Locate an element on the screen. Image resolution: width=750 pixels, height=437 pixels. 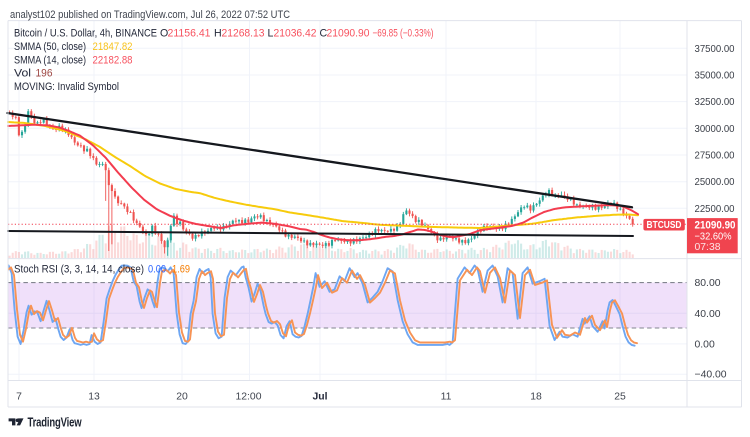
svg-text: 196 is located at coordinates (44, 74).